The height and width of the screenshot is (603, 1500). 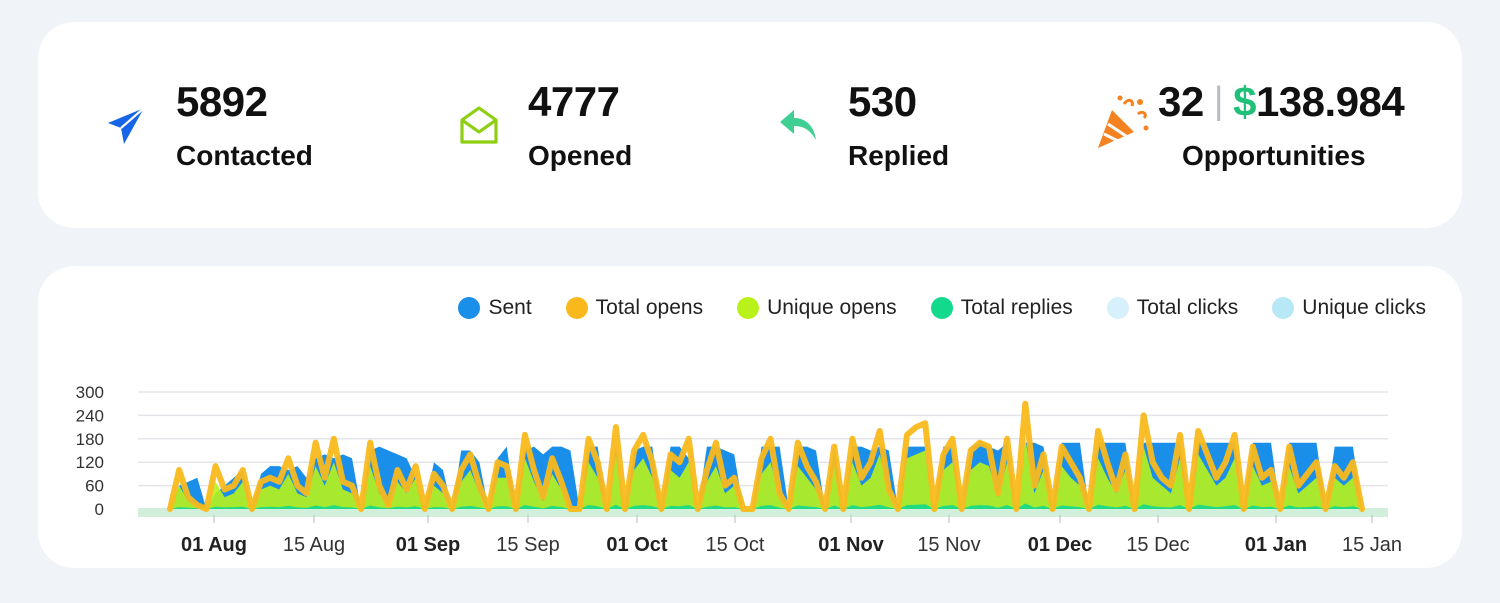 I want to click on legend-item-total-opens: Total opens, so click(x=634, y=308).